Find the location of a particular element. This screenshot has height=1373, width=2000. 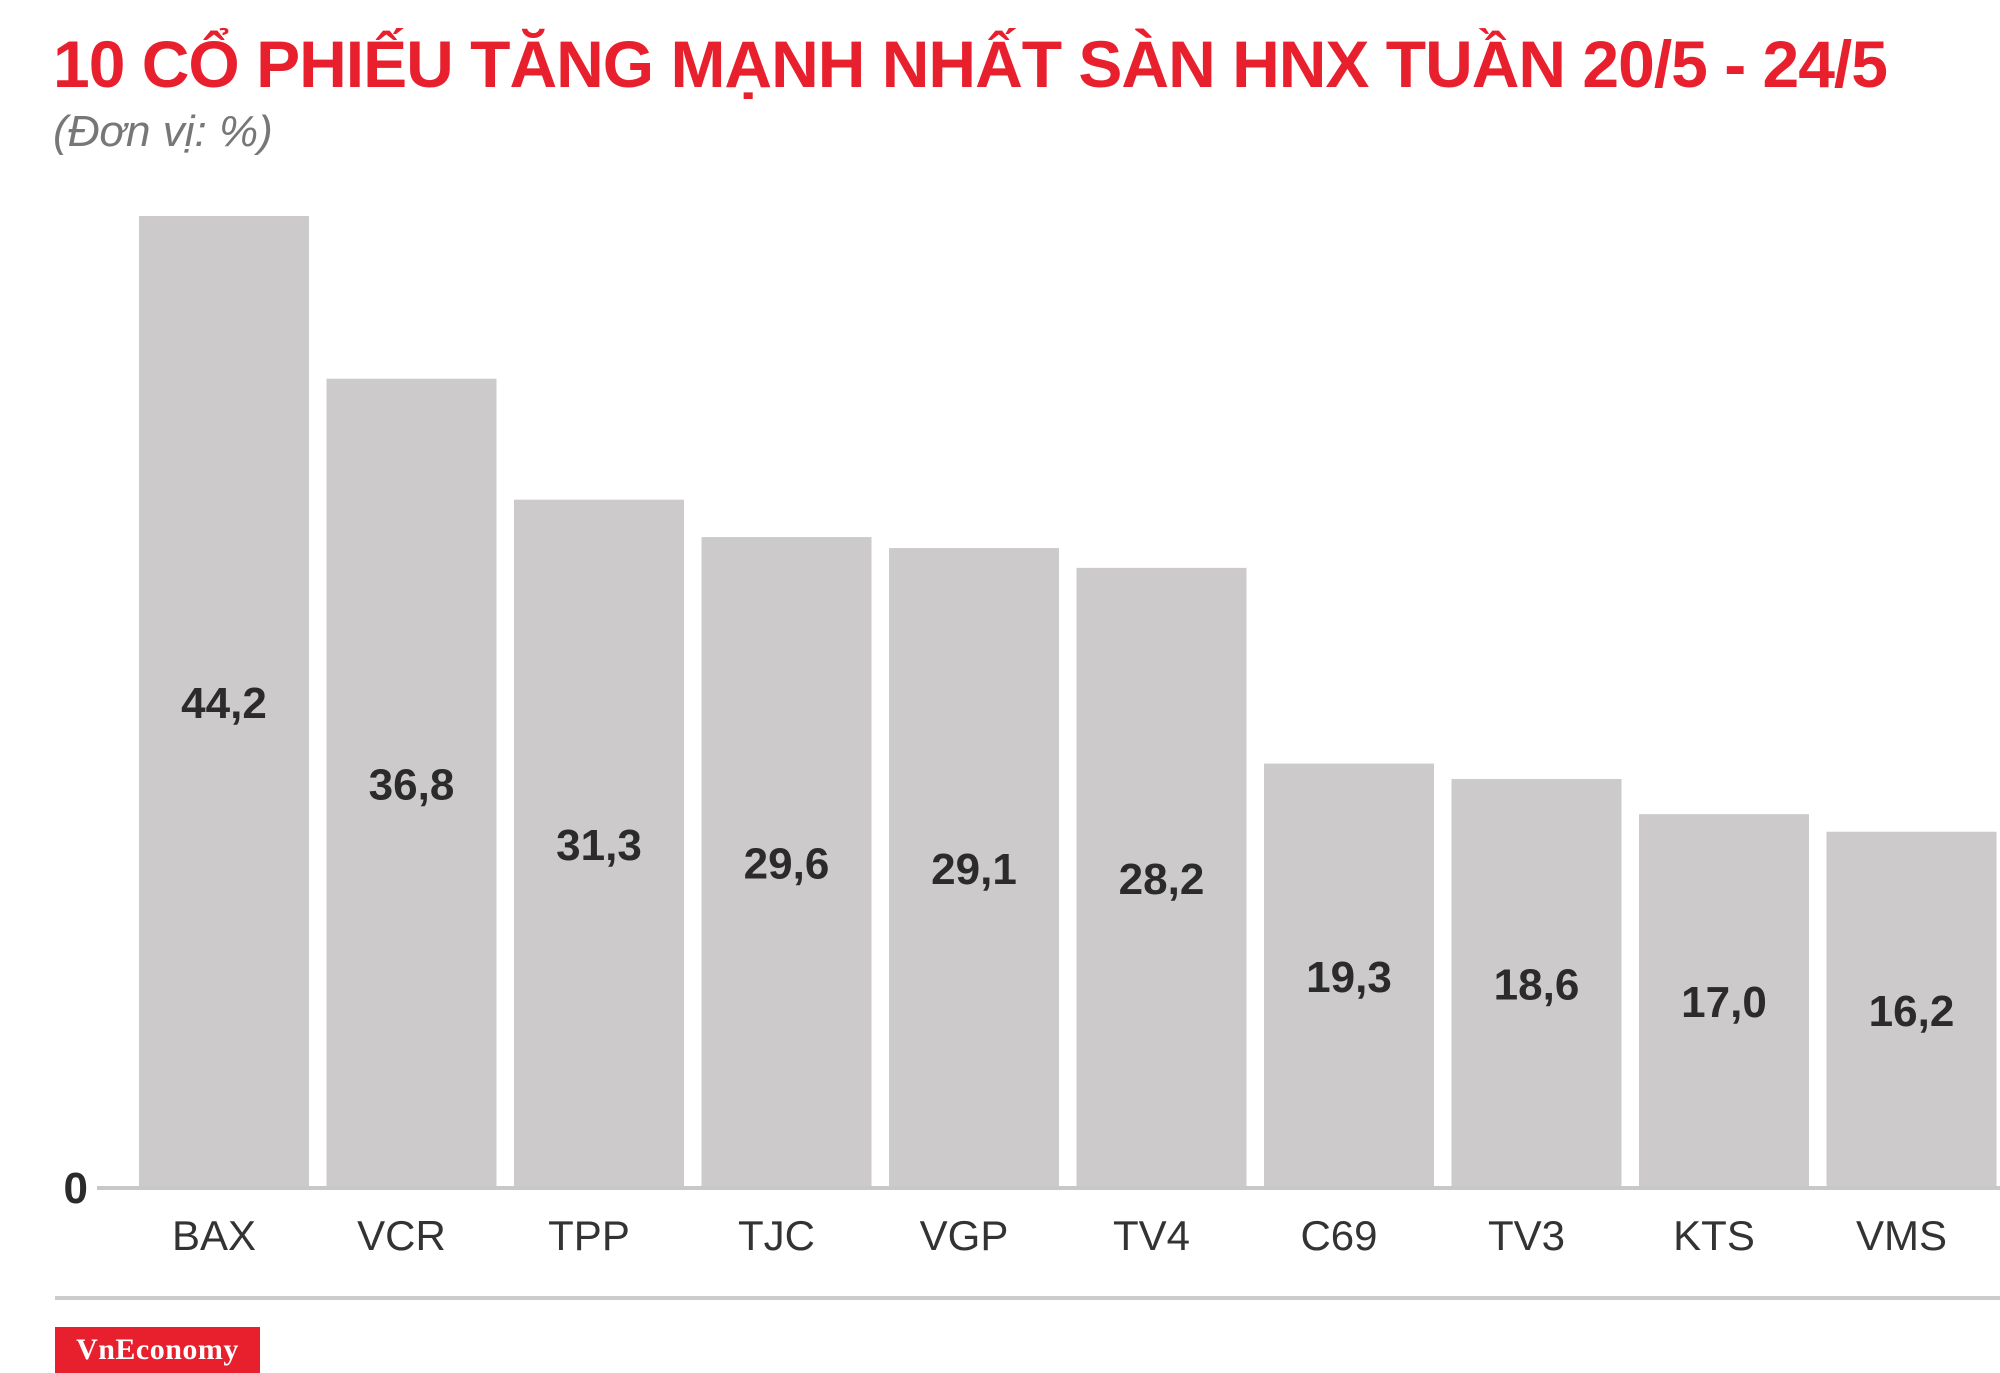

category-label-tv3: TV3 is located at coordinates (1526, 1235).